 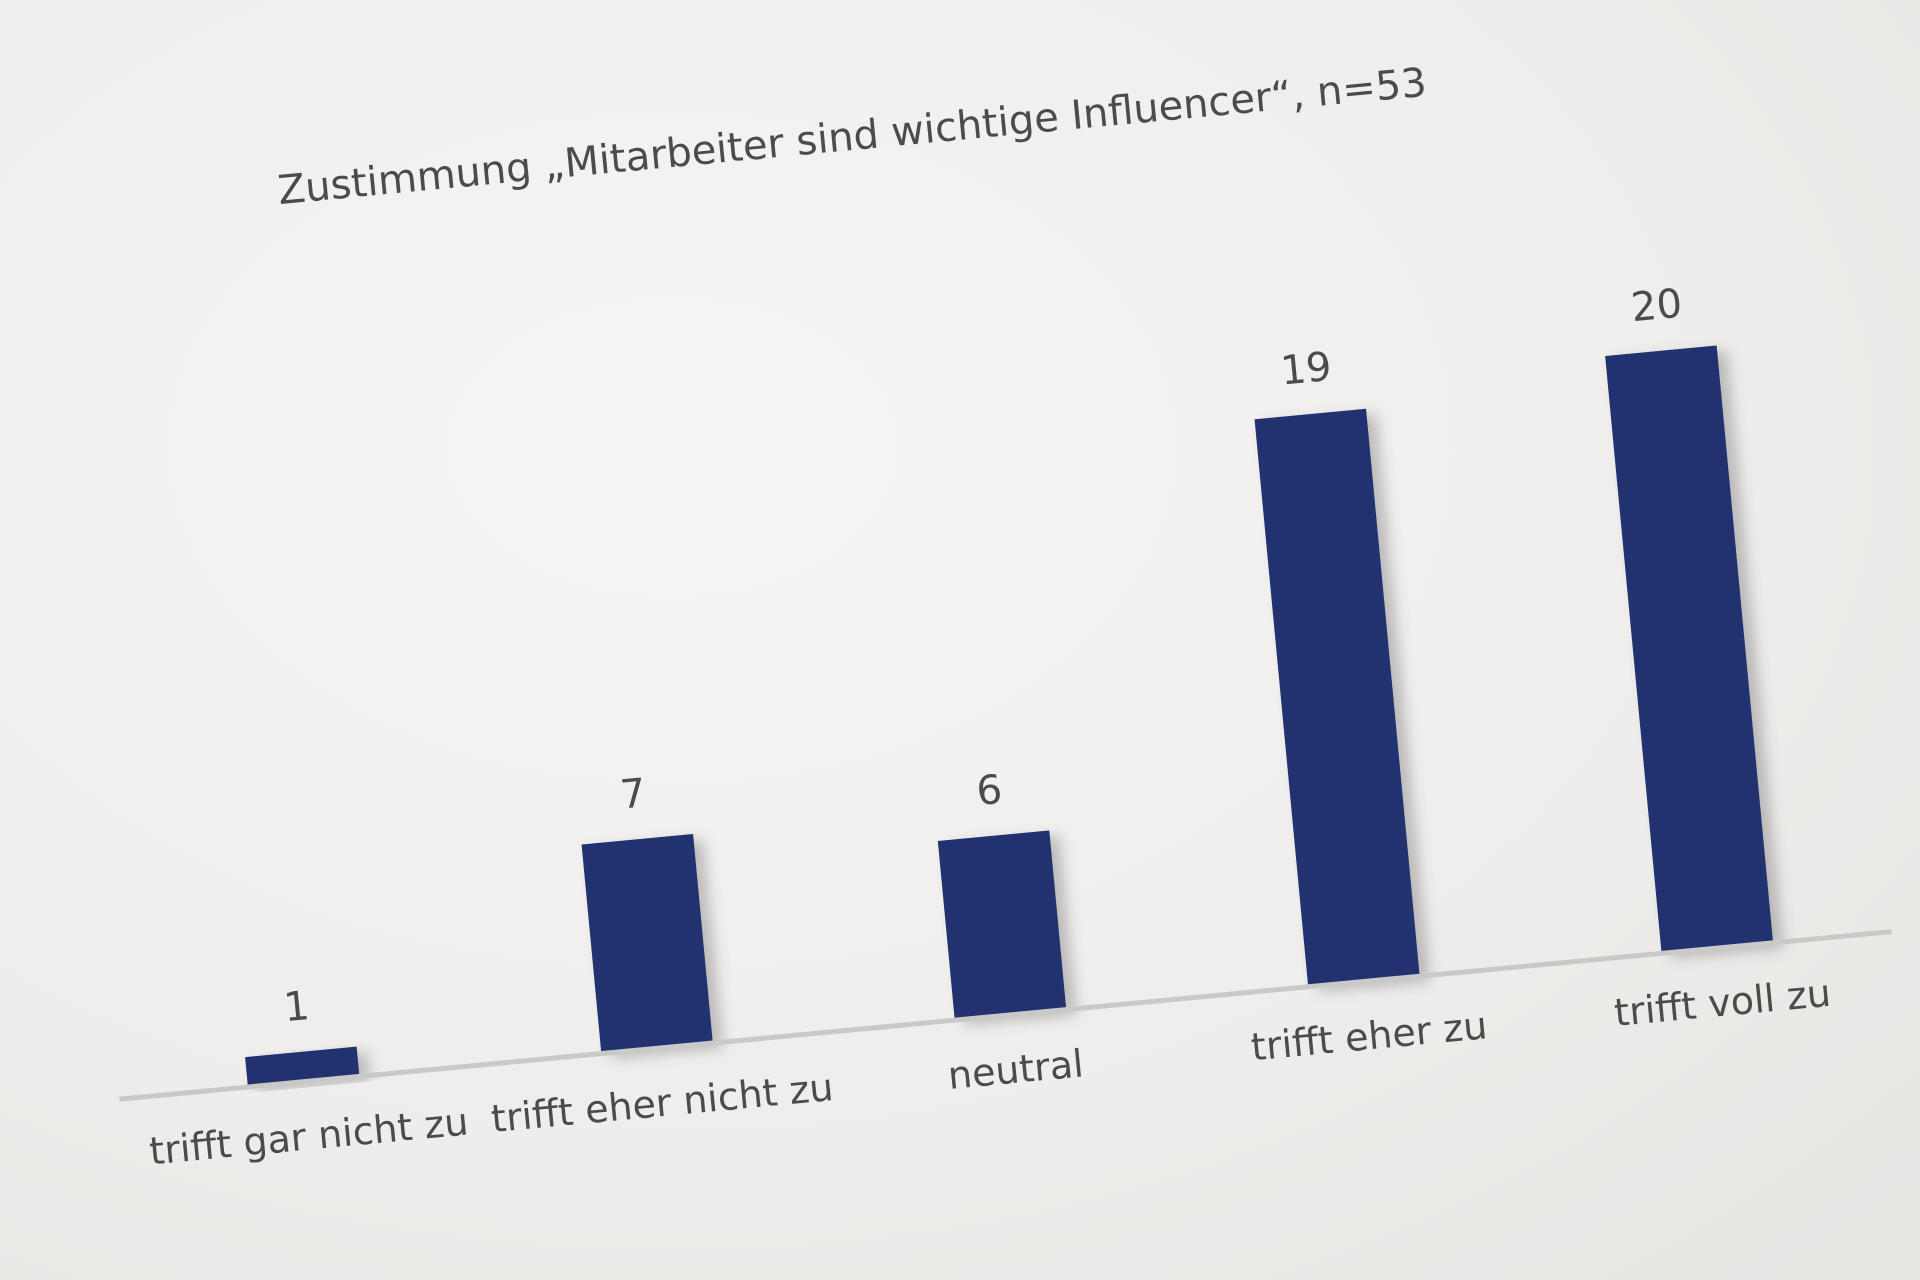 I want to click on category-label: trifft eher nicht zu, so click(x=662, y=1103).